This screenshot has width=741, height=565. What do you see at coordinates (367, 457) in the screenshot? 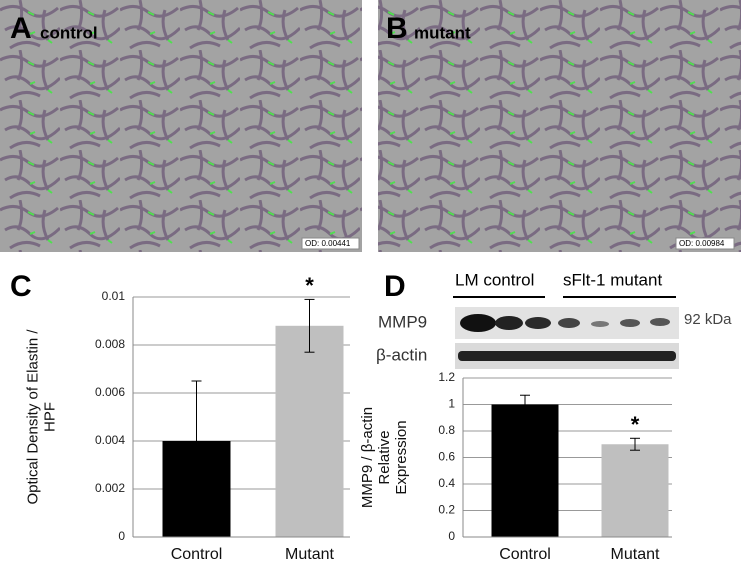
I see `y-axis-label: MMP9 / β-actin` at bounding box center [367, 457].